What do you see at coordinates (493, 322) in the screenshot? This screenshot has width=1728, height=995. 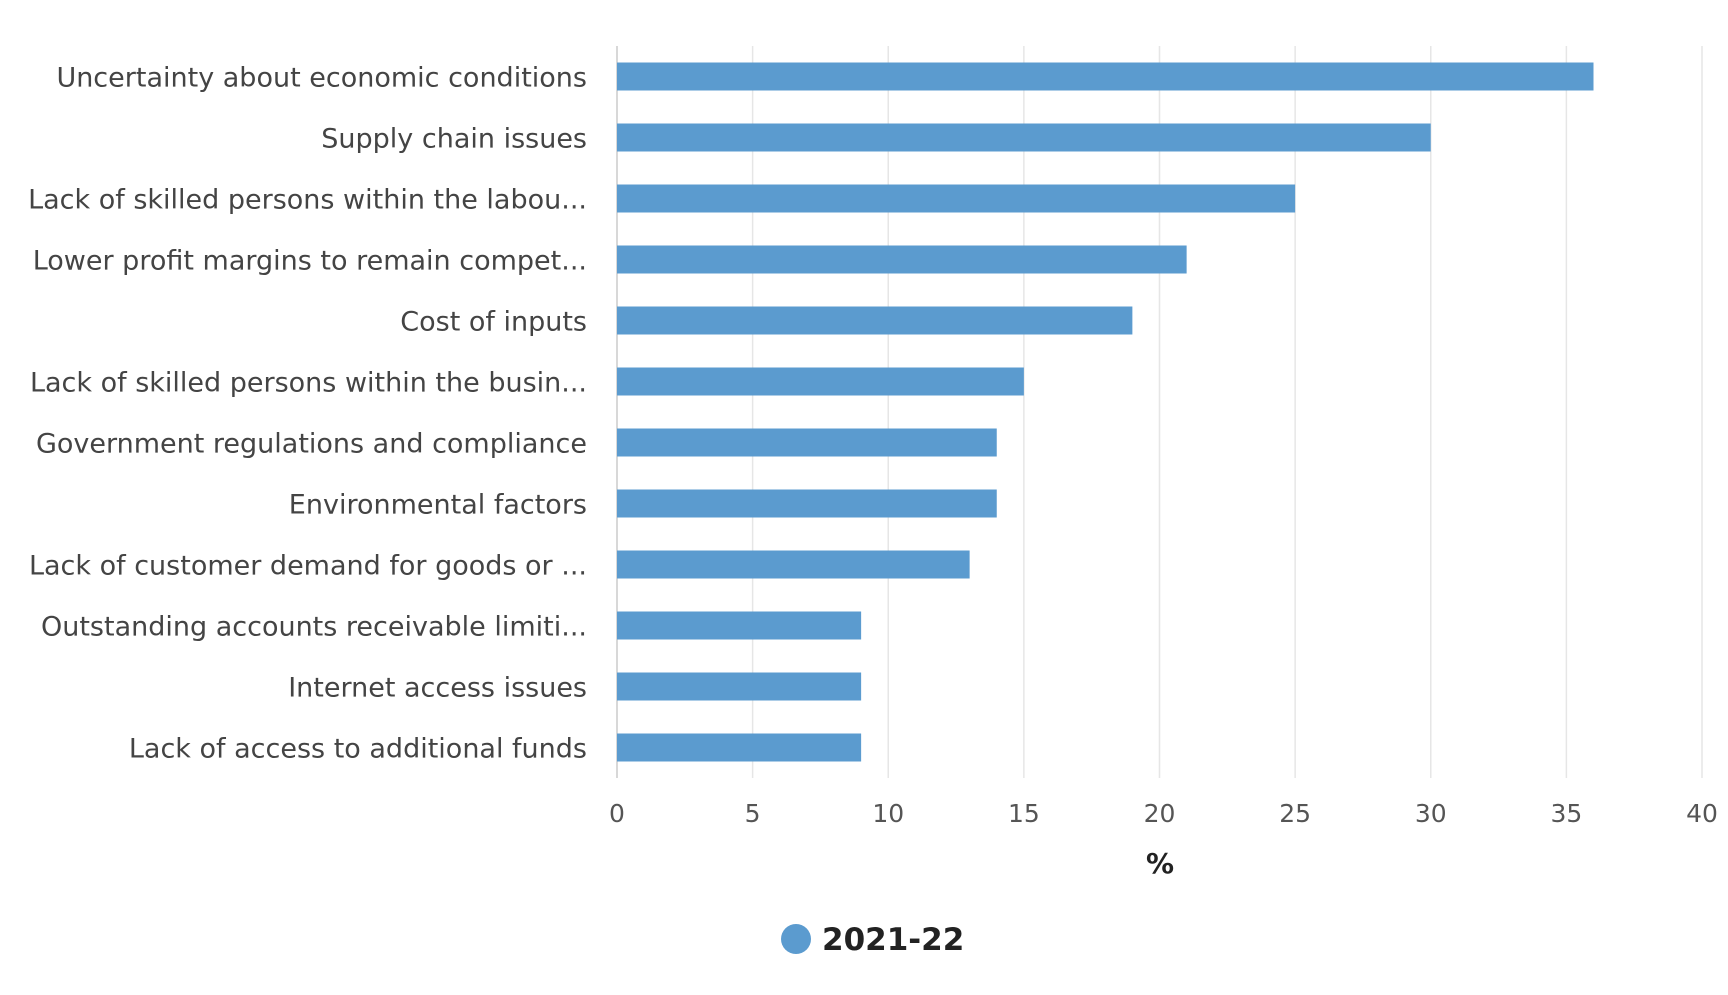 I see `category-label: Cost of inputs` at bounding box center [493, 322].